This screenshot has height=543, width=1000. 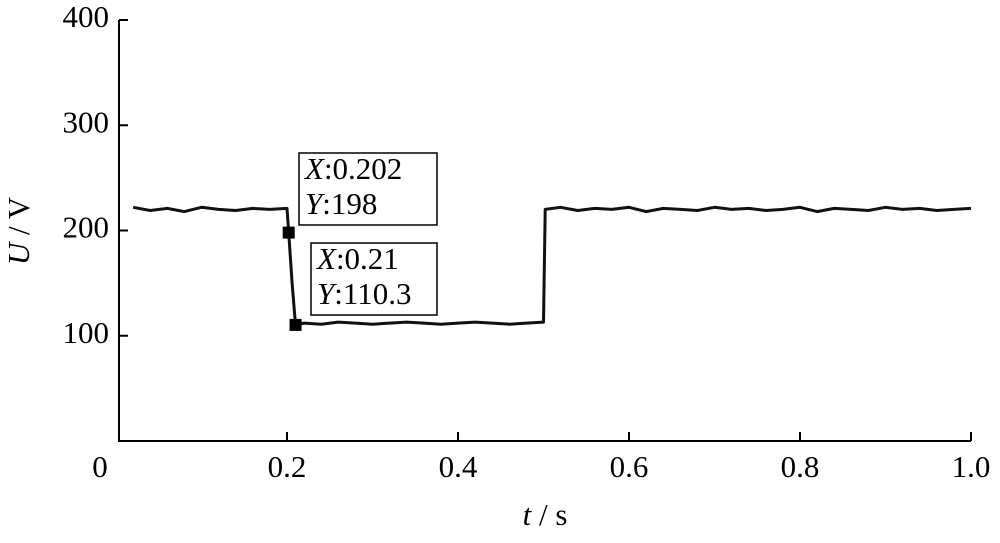 I want to click on data-tip-text: Y:198, so click(x=341, y=203).